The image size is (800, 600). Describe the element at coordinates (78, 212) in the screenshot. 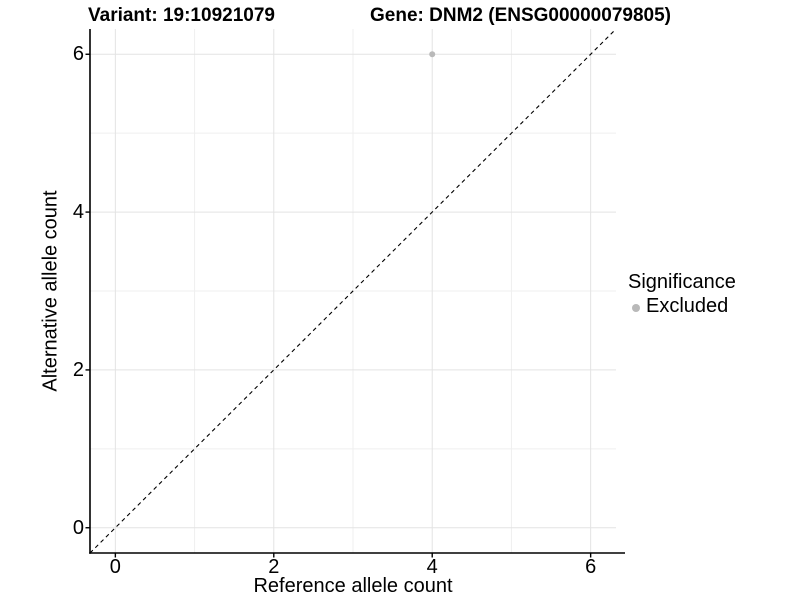

I see `y-tick-label: 4` at that location.